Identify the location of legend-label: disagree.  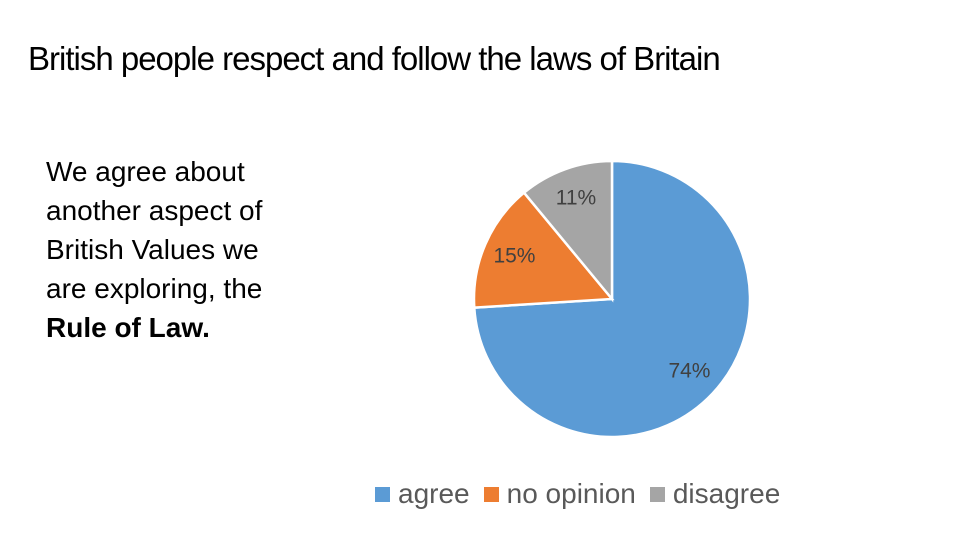
(726, 493).